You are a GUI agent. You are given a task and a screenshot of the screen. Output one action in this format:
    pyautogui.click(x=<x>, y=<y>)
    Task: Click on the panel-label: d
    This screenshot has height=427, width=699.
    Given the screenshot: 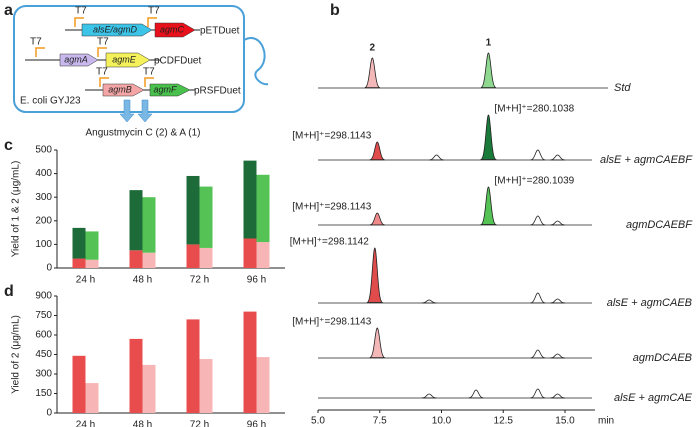 What is the action you would take?
    pyautogui.click(x=9, y=291)
    